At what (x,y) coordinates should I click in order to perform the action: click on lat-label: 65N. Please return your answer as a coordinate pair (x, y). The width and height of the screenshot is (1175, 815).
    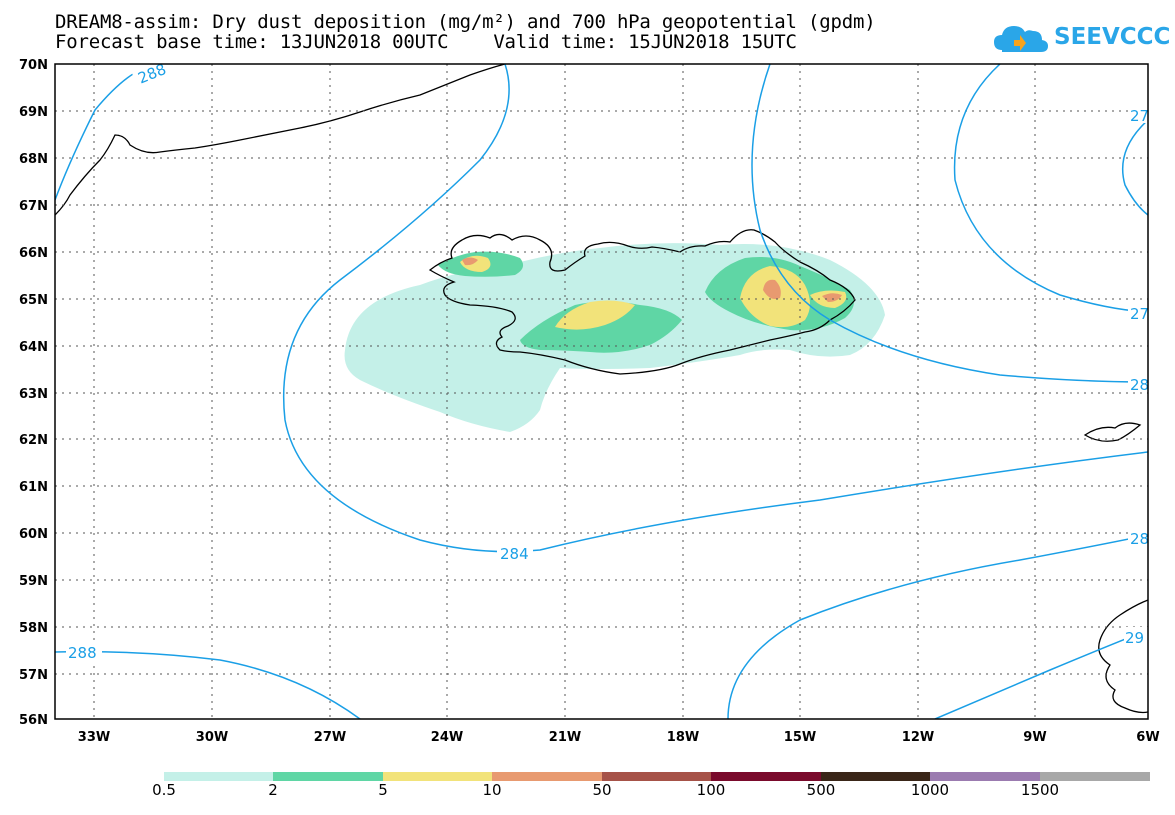
    Looking at the image, I should click on (33, 300).